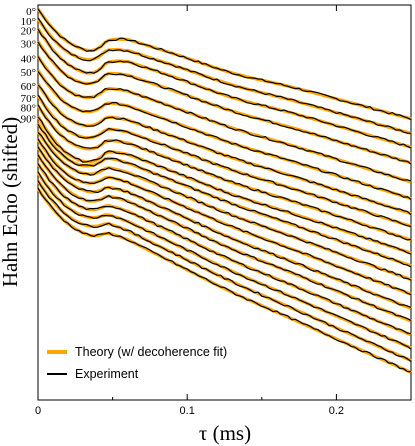 This screenshot has height=446, width=415. I want to click on legend-label-theory: Theory (w/ decoherence fit), so click(151, 352).